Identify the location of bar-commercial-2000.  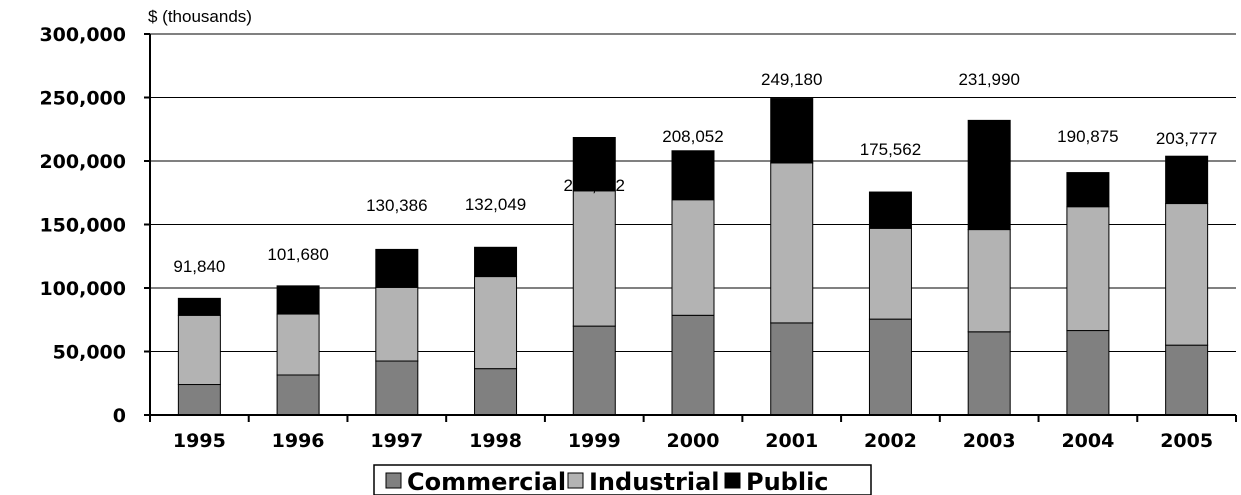
(693, 365).